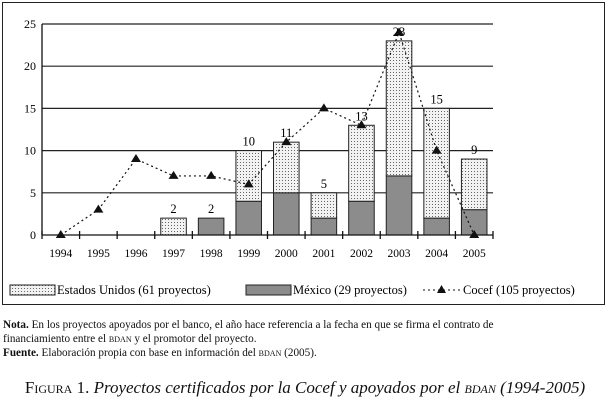  What do you see at coordinates (211, 254) in the screenshot?
I see `x-tick-label: 1998` at bounding box center [211, 254].